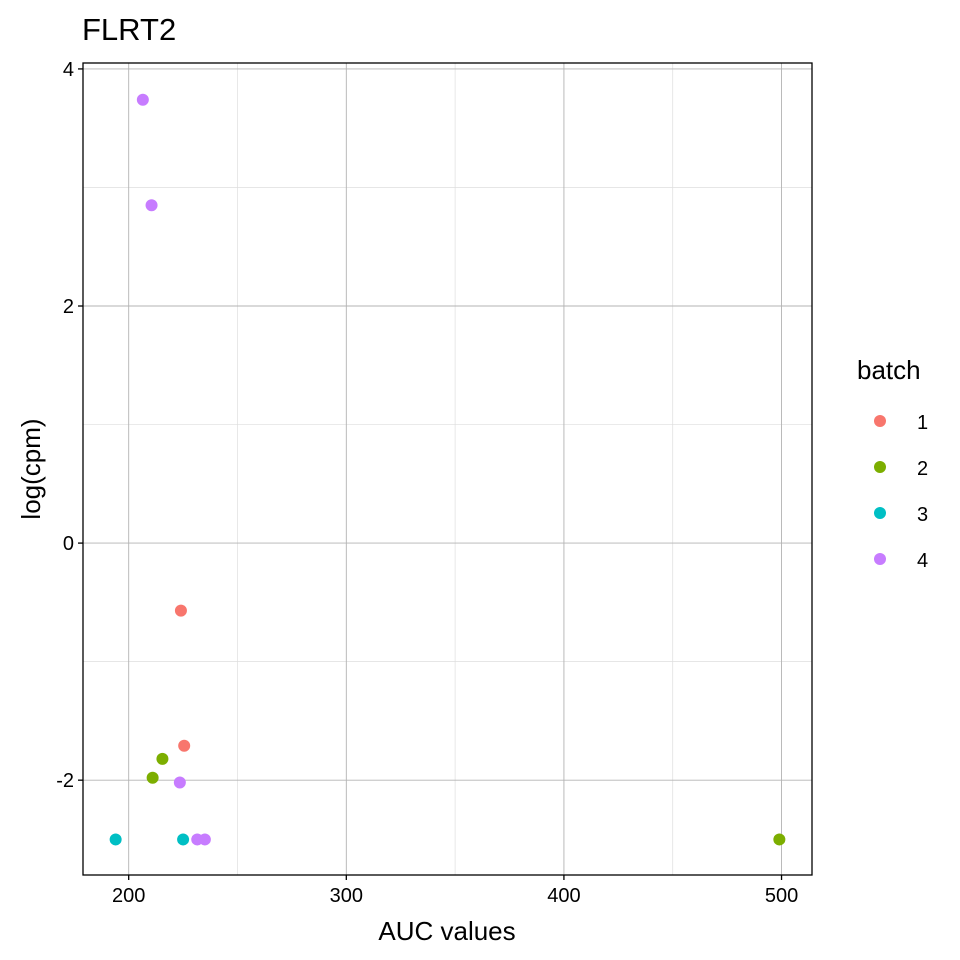 The height and width of the screenshot is (960, 960). What do you see at coordinates (65, 781) in the screenshot?
I see `y-tick-label: -2` at bounding box center [65, 781].